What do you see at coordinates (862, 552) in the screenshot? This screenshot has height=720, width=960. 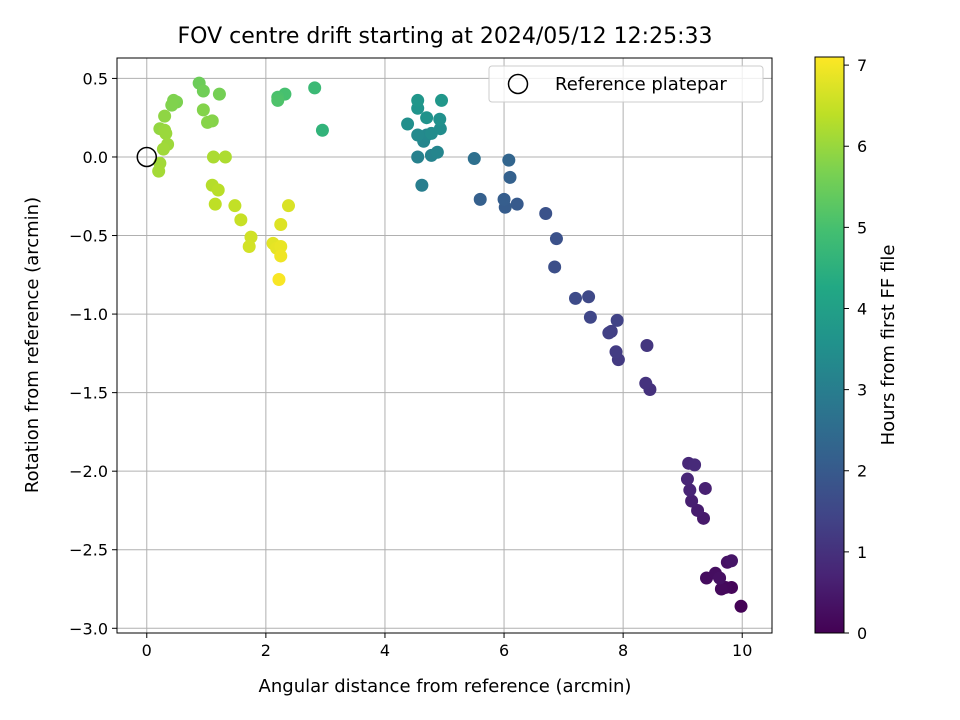 I see `colorbar-tick-label: 1` at bounding box center [862, 552].